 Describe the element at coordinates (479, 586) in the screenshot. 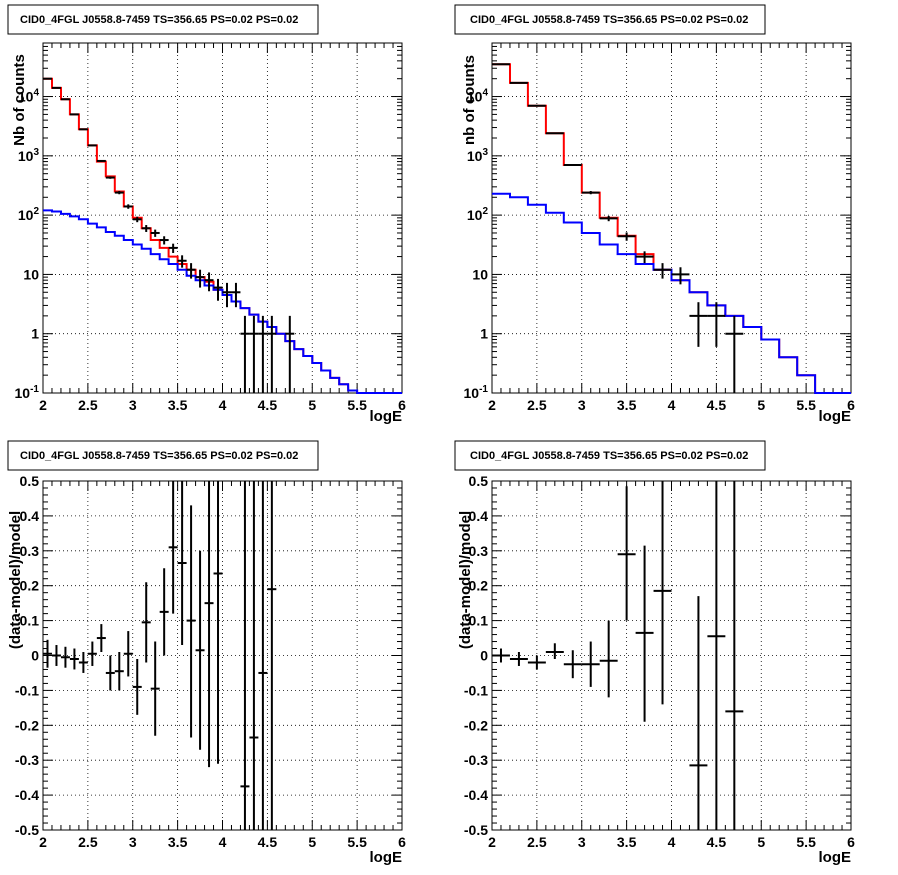

I see `y-tick-label: 0.2` at that location.